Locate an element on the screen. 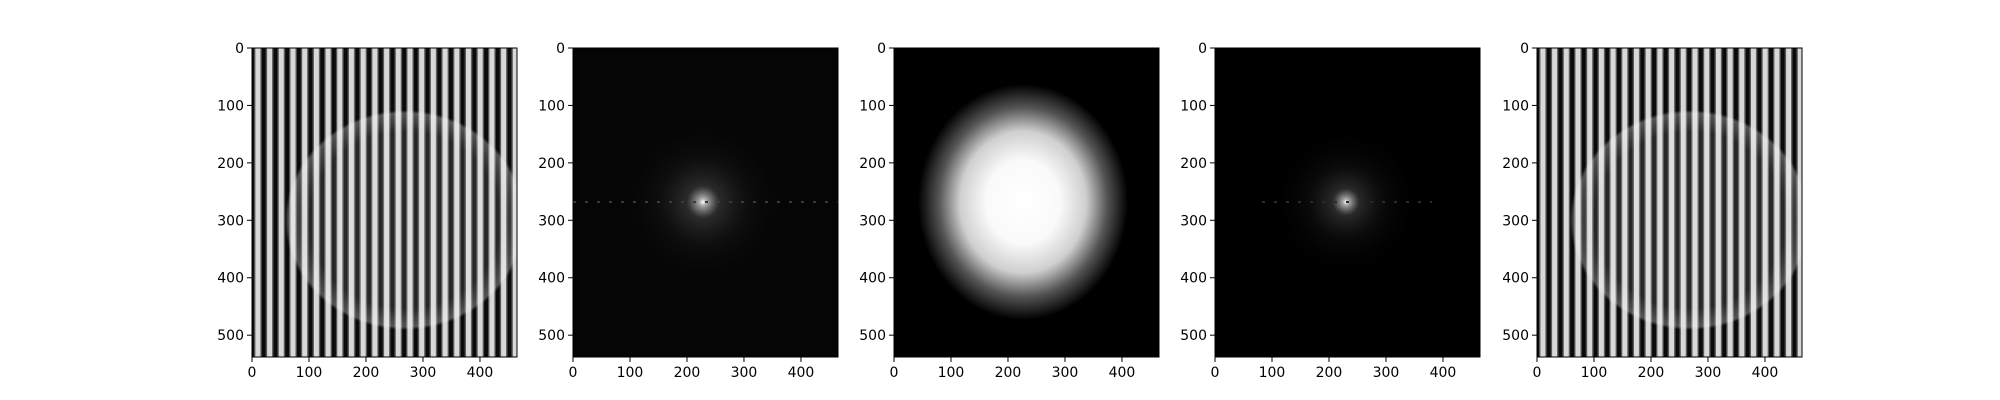  panel-4-filtered-spectrum is located at coordinates (1347, 202).